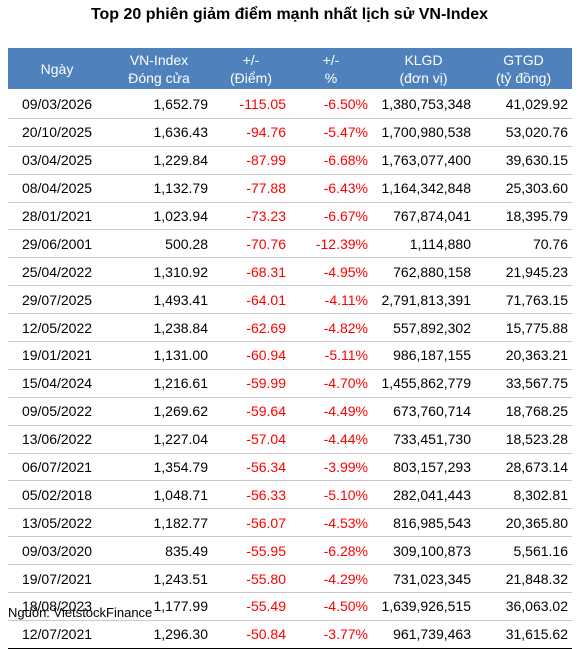  I want to click on change-points-cell: -64.01, so click(251, 299).